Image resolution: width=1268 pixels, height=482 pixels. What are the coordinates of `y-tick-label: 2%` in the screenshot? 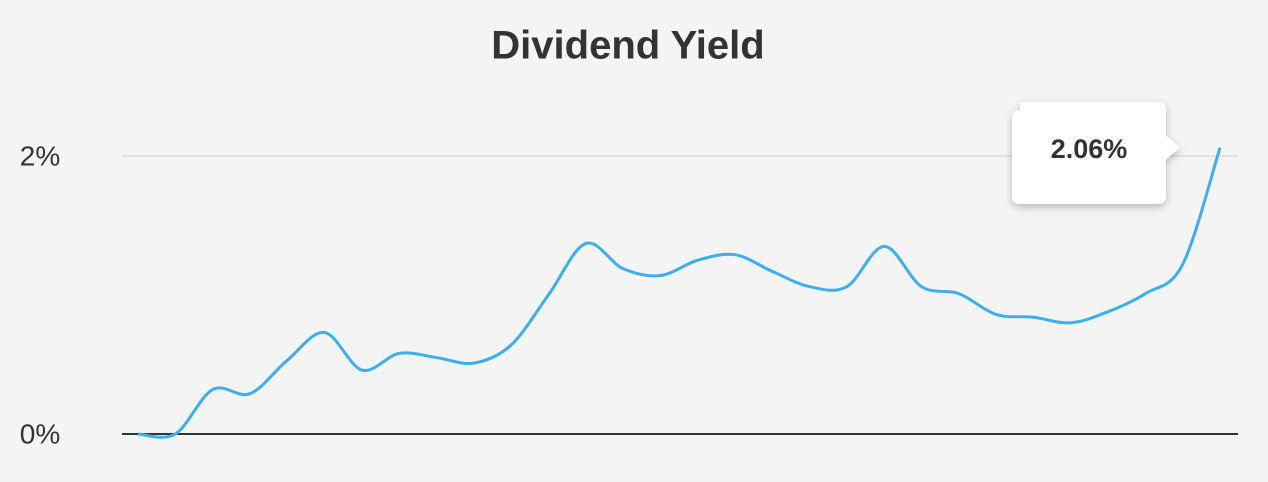 It's located at (40, 155).